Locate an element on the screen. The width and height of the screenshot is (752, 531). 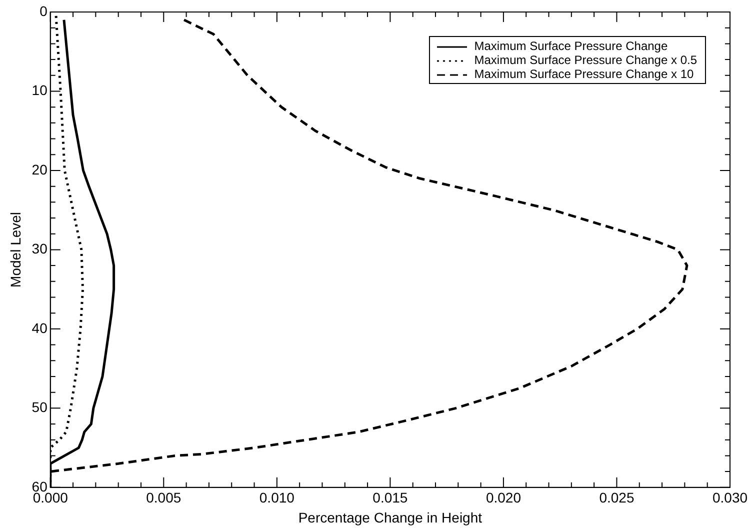
y-tick-label: 20 is located at coordinates (40, 169).